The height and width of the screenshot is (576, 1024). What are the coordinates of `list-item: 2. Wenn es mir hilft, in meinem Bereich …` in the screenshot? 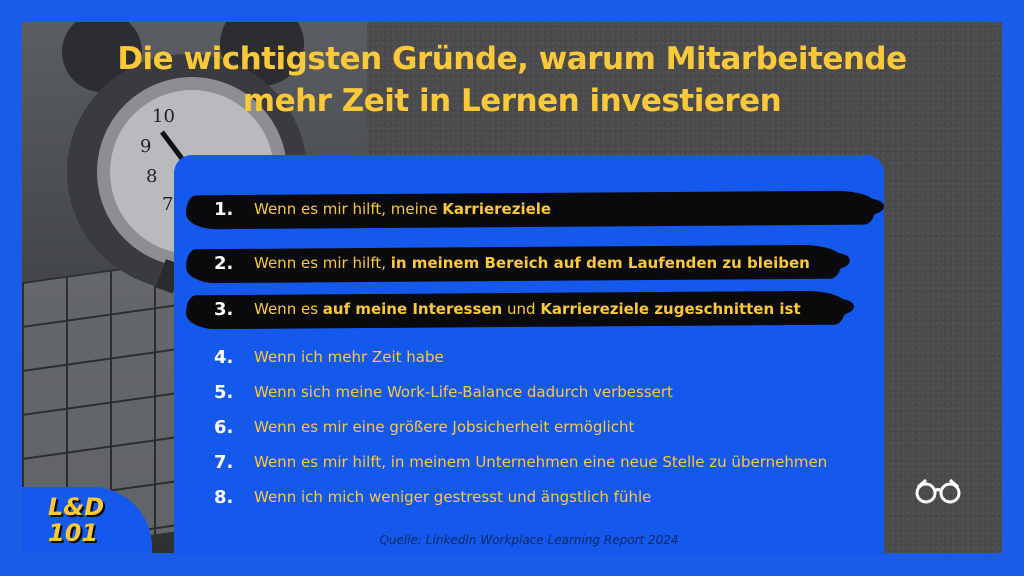 It's located at (529, 264).